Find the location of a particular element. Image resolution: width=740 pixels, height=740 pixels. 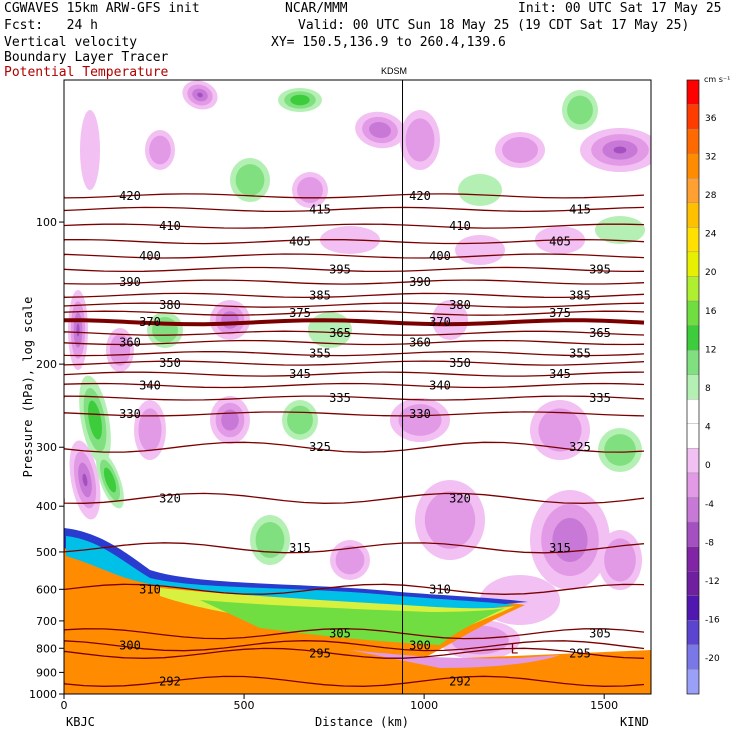

colorbar-tick-label: -12 is located at coordinates (712, 582).